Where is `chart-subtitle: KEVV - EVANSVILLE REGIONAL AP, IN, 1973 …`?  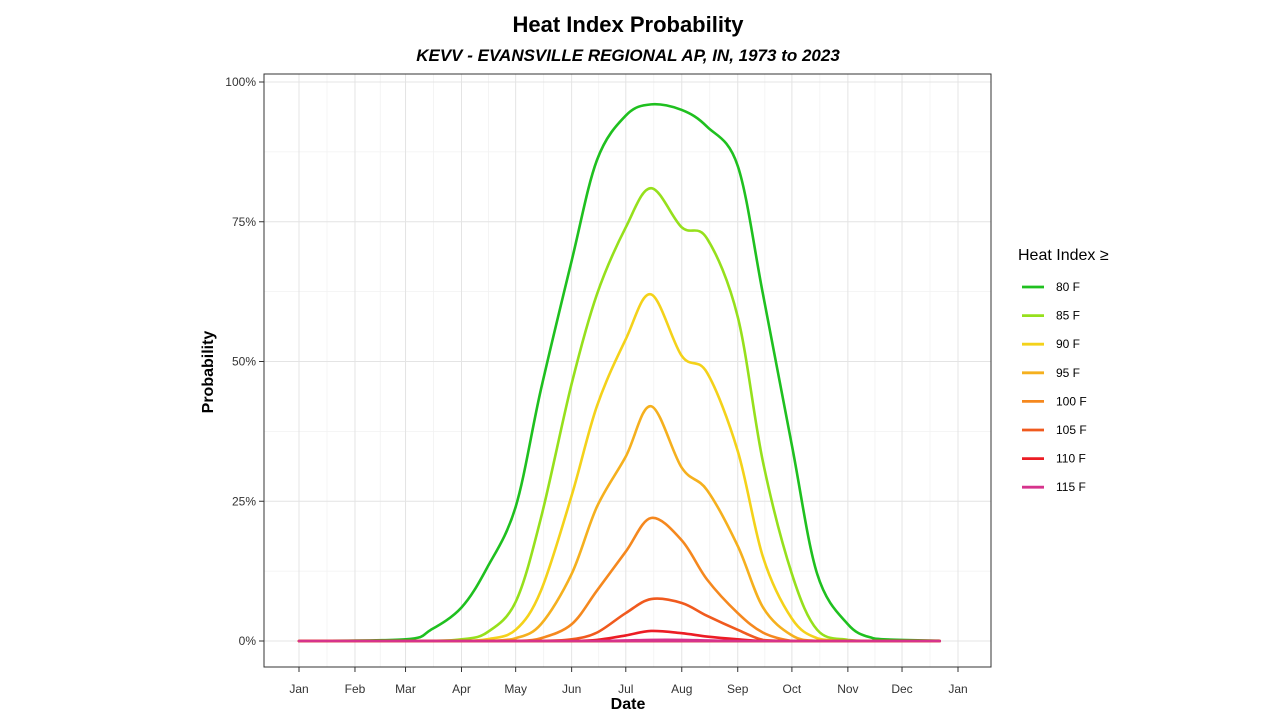
chart-subtitle: KEVV - EVANSVILLE REGIONAL AP, IN, 1973 … is located at coordinates (628, 55).